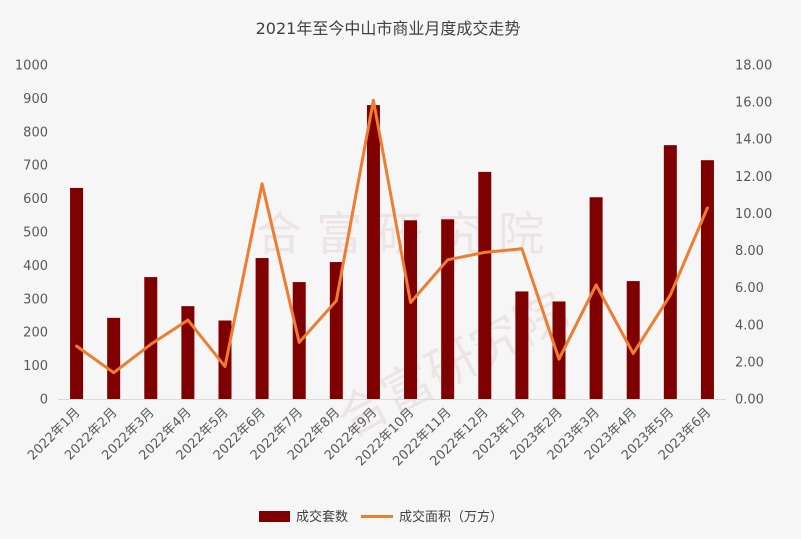 Image resolution: width=801 pixels, height=539 pixels. Describe the element at coordinates (35, 99) in the screenshot. I see `left-tick-label: 900` at that location.